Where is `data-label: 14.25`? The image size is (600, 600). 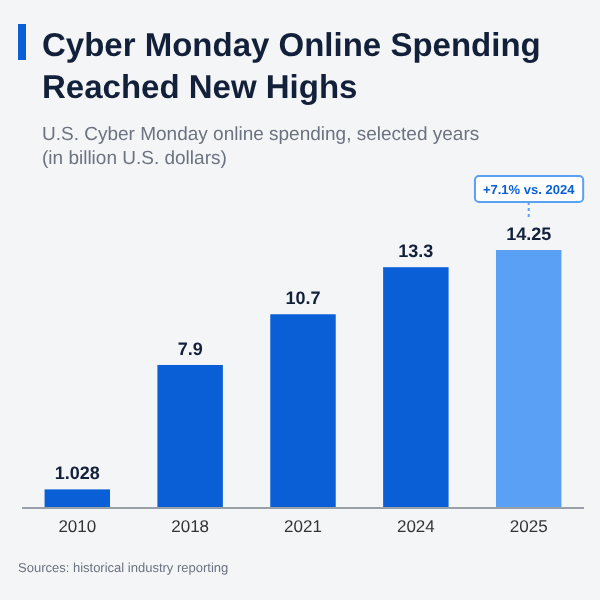
data-label: 14.25 is located at coordinates (529, 234).